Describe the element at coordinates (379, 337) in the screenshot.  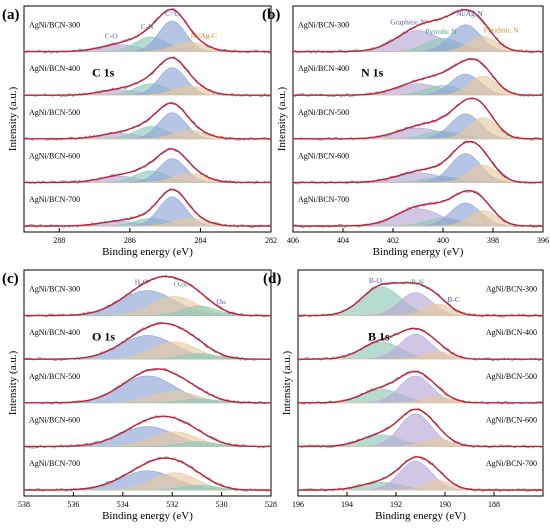
I see `element-label: B 1s` at that location.